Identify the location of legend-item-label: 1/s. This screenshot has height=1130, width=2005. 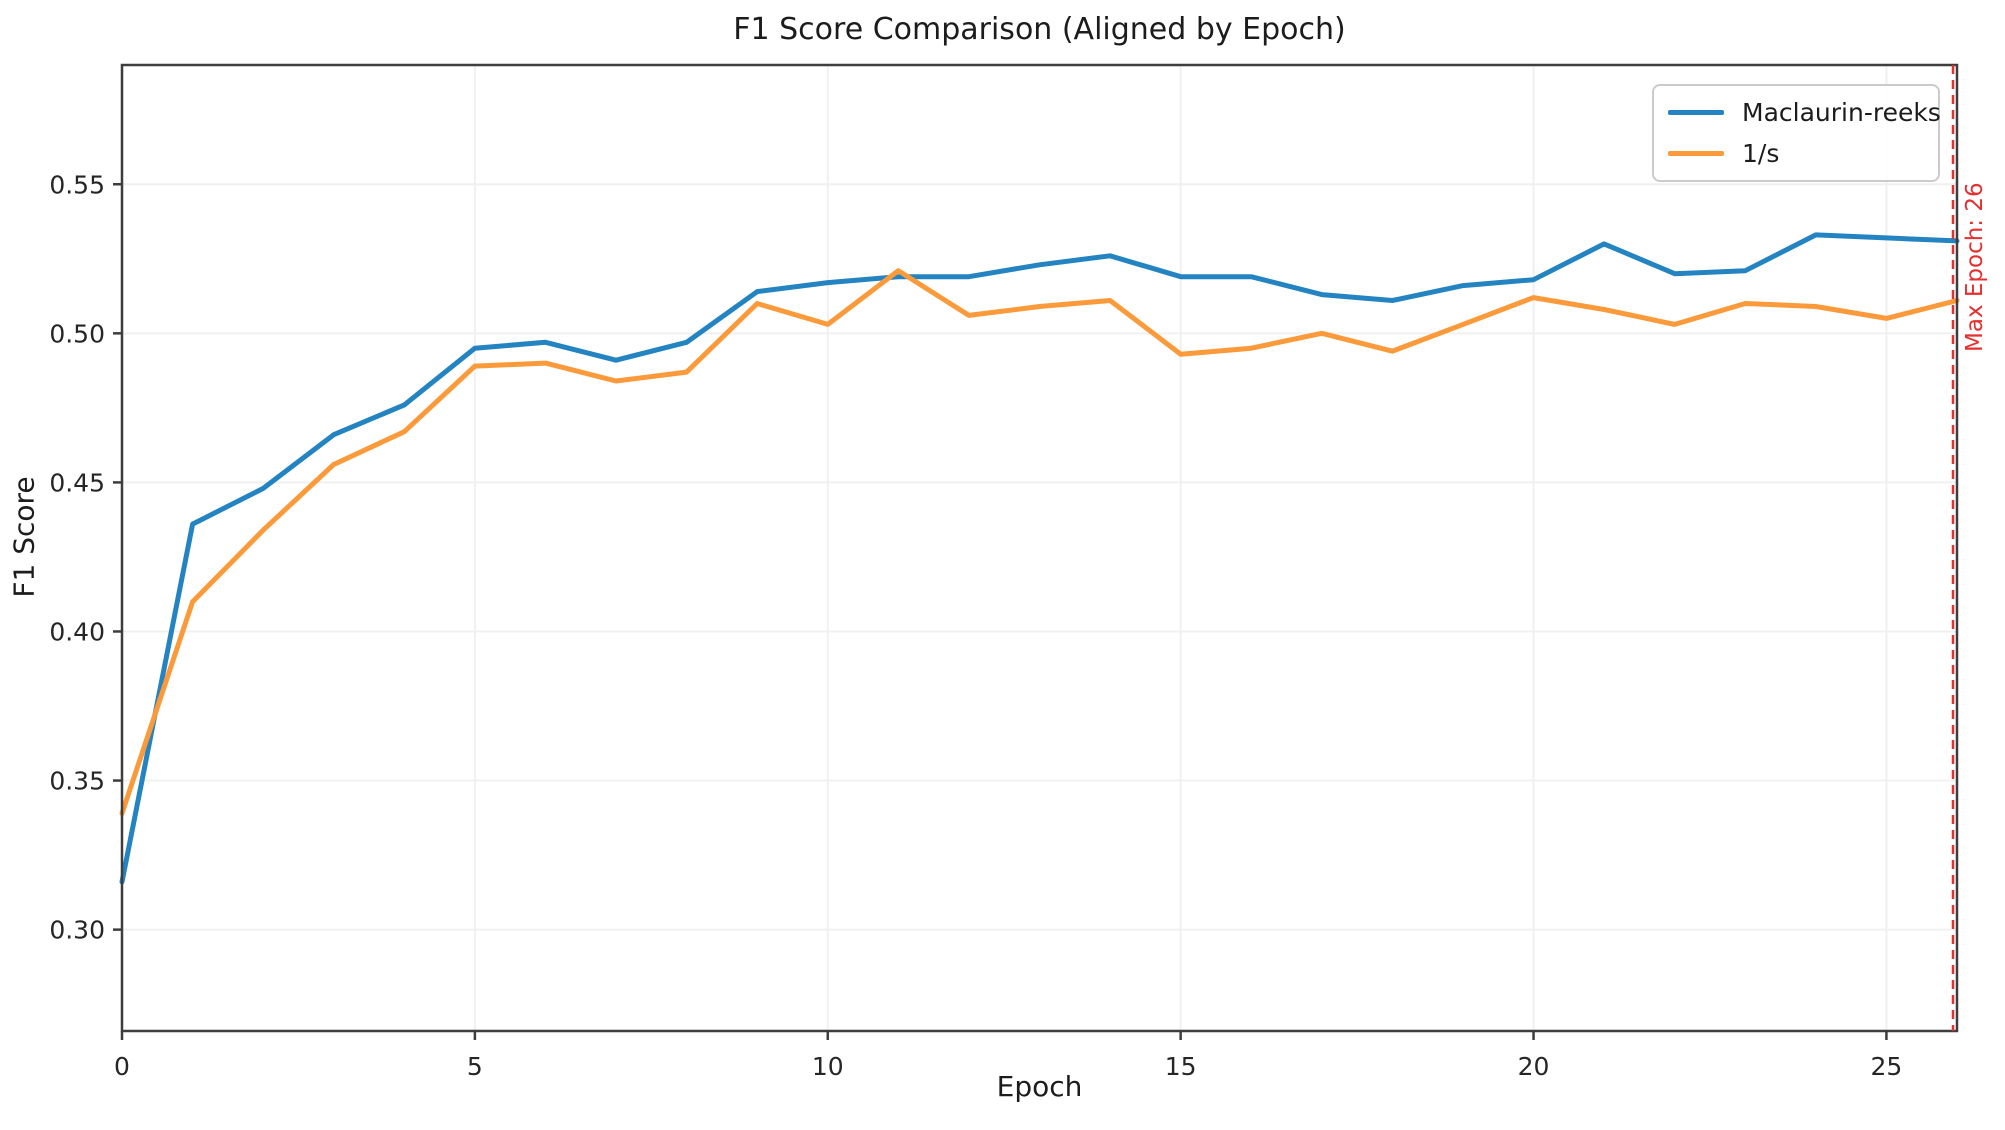
(1761, 153).